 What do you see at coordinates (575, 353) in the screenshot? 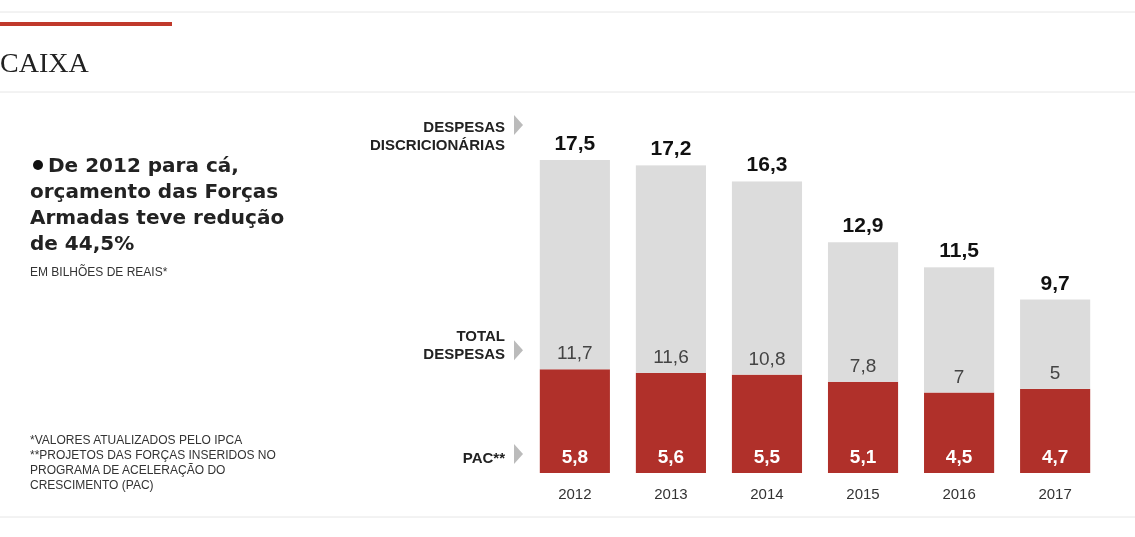
I see `data-label: 11,7` at bounding box center [575, 353].